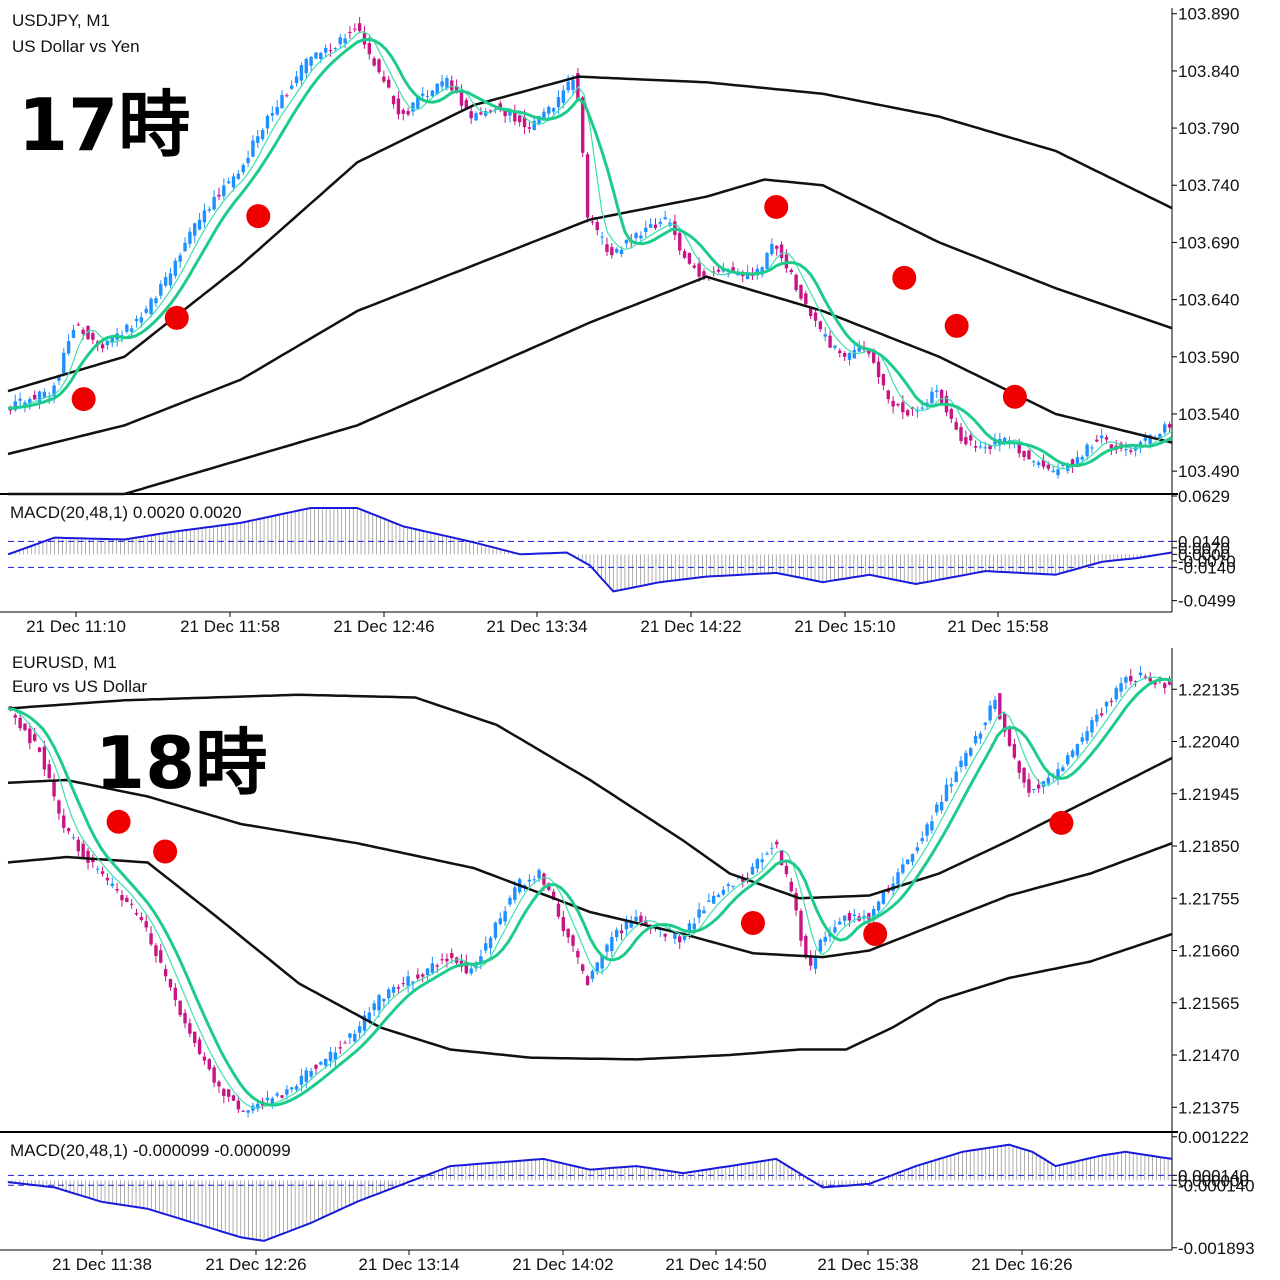 The height and width of the screenshot is (1280, 1280). Describe the element at coordinates (1208, 1003) in the screenshot. I see `y-tick-label: 1.21565` at that location.